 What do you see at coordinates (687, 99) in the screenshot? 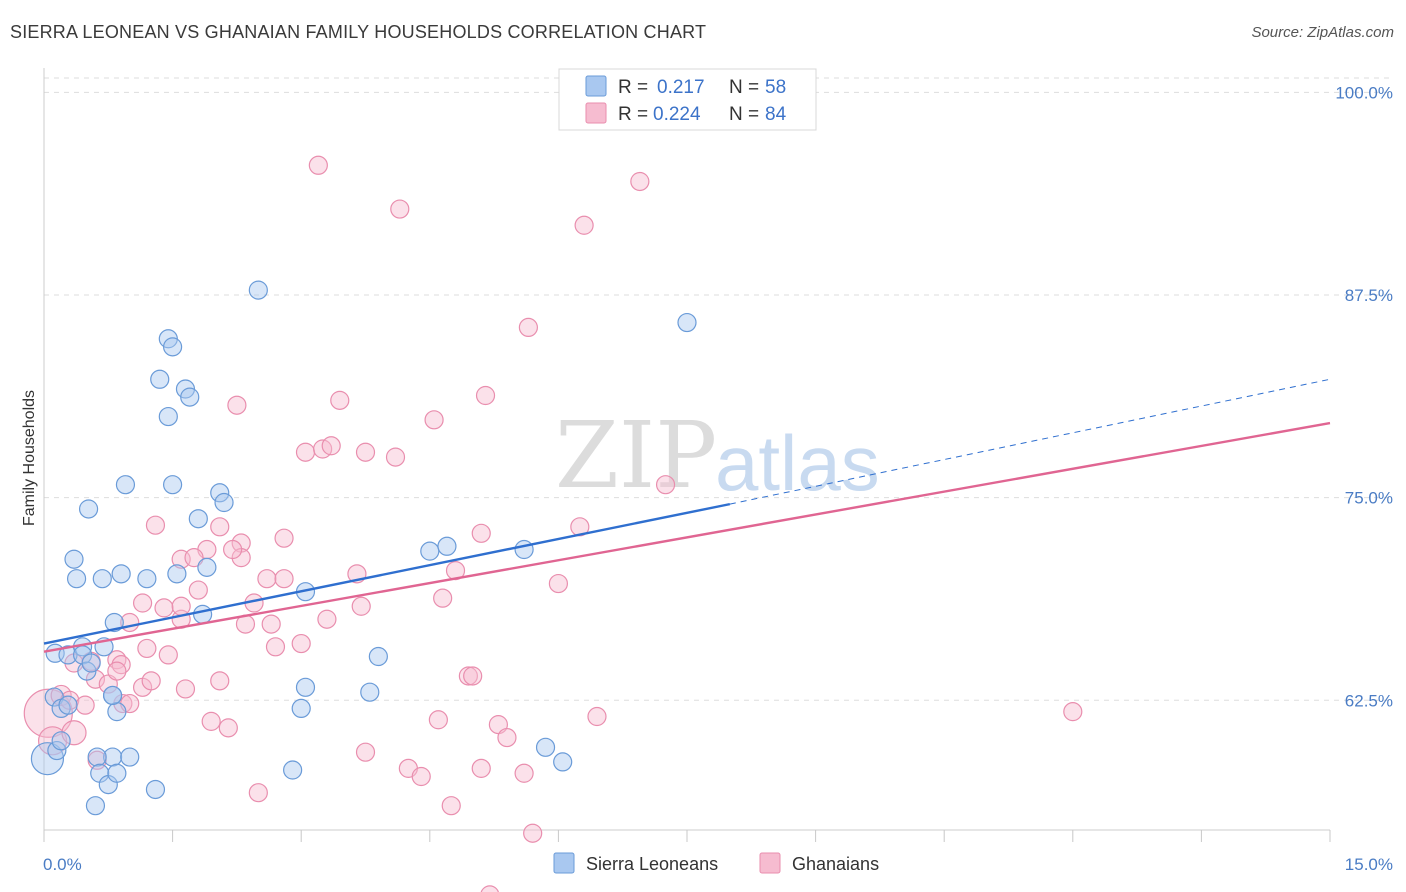
I see `correlation-legend: R = 0.217 N = 58 R = 0.224 N = 84` at bounding box center [687, 99].